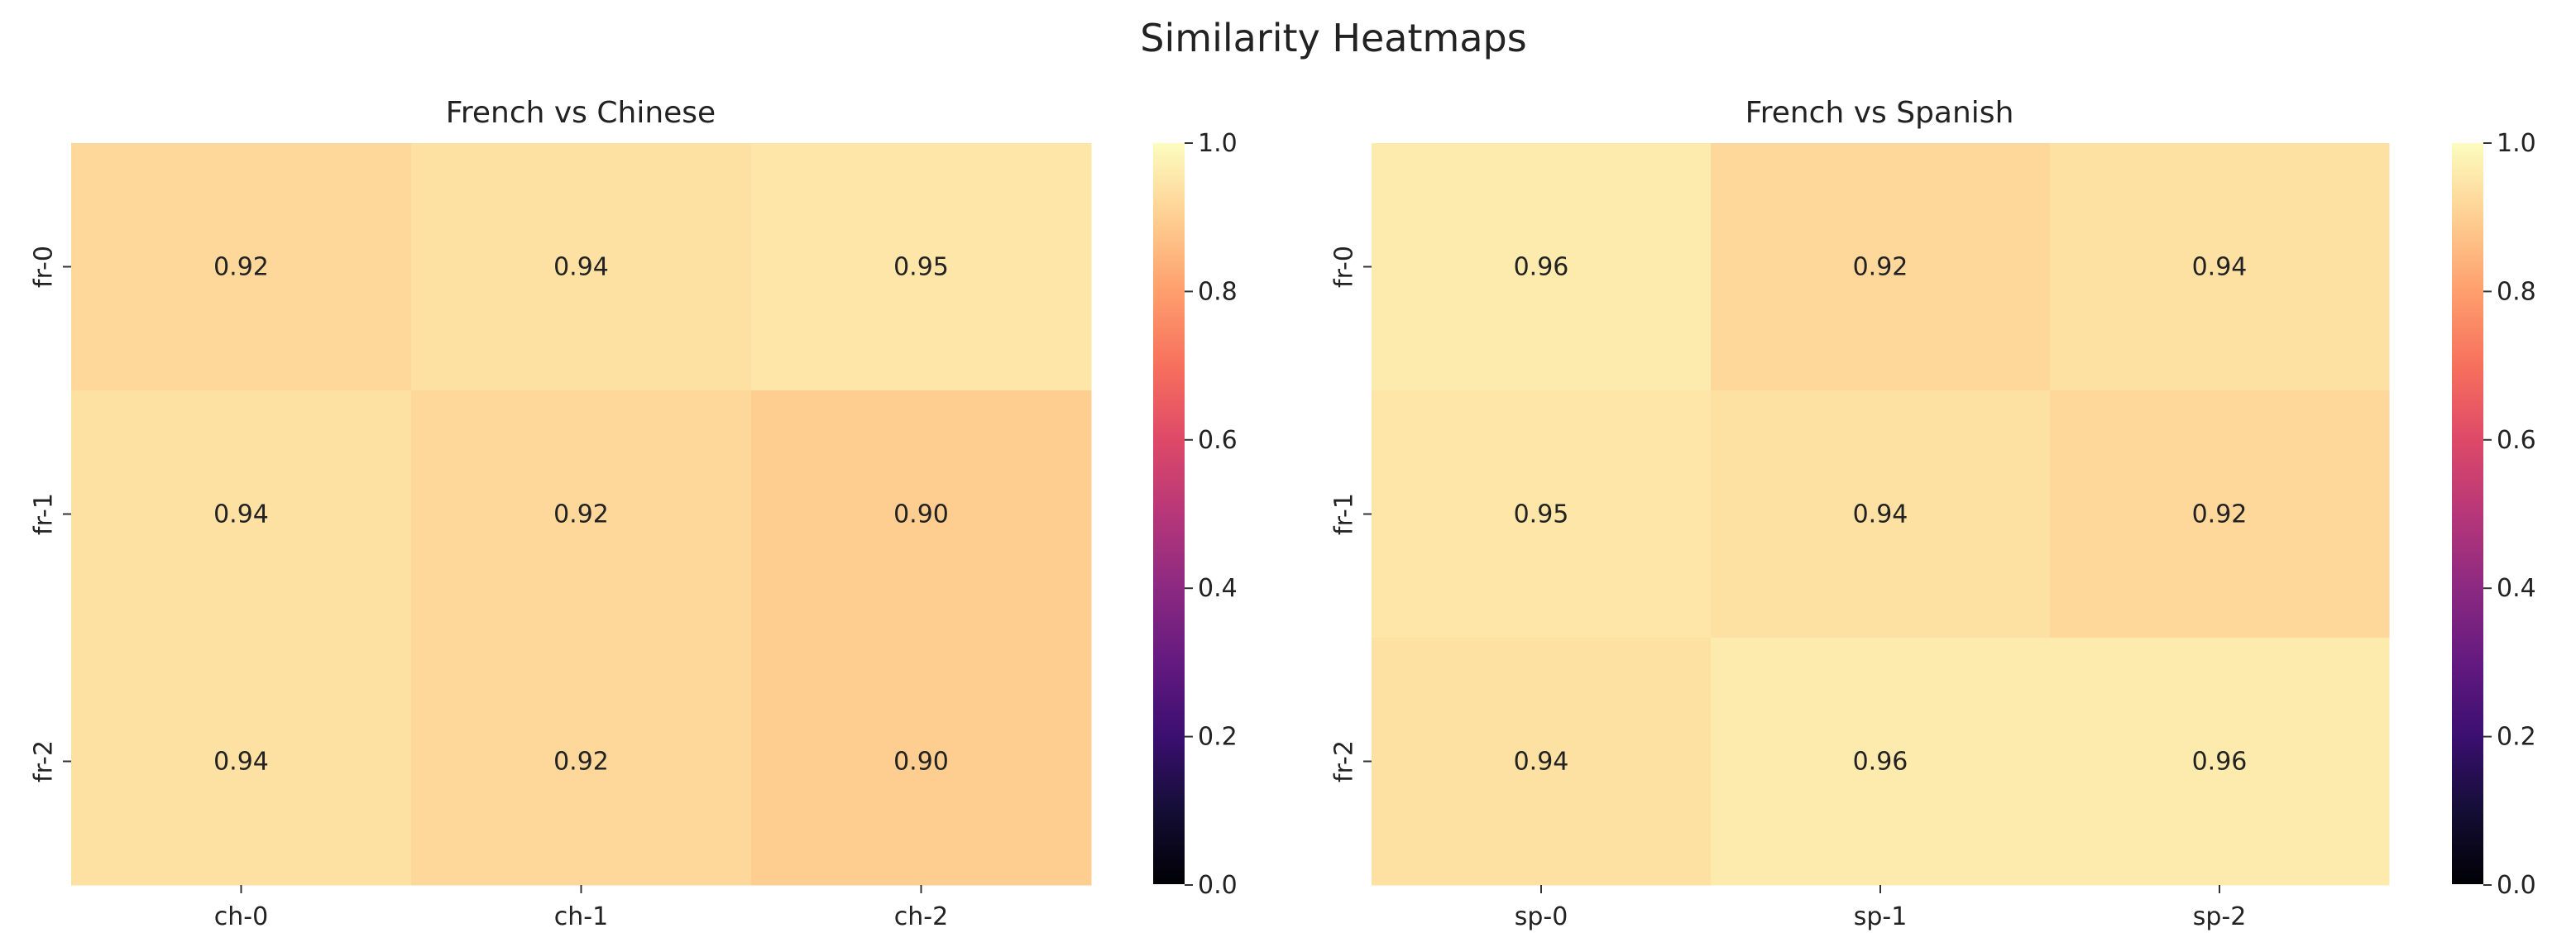 The image size is (2576, 952). I want to click on cell-value-r0-c0: 0.92, so click(241, 267).